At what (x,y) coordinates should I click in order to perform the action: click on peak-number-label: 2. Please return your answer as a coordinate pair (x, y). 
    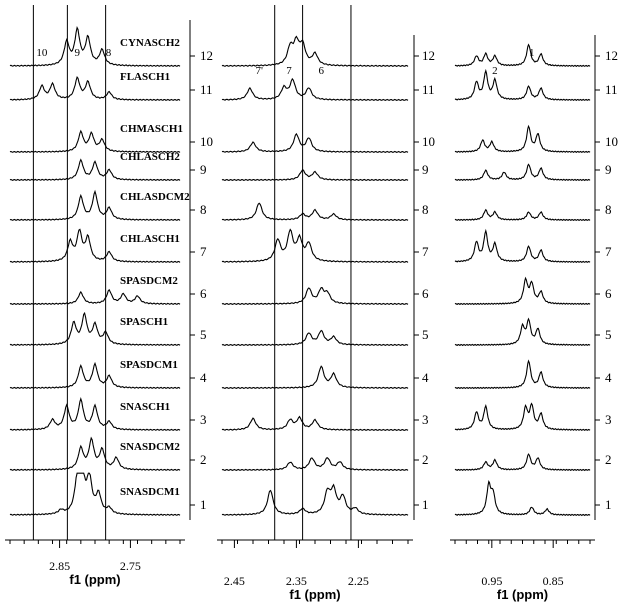
    Looking at the image, I should click on (495, 71).